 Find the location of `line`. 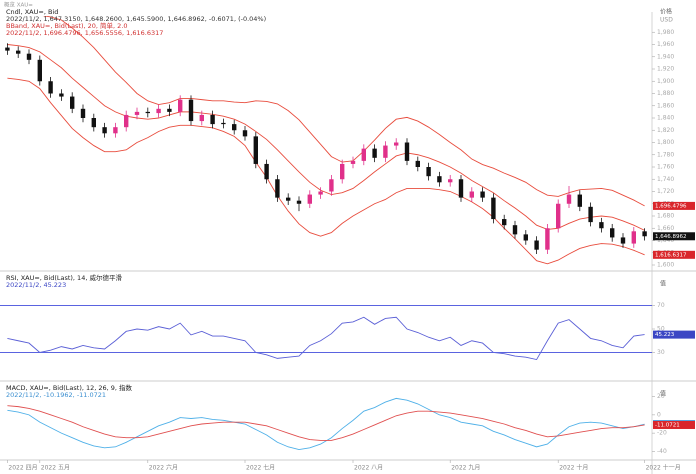

line is located at coordinates (326, 423).